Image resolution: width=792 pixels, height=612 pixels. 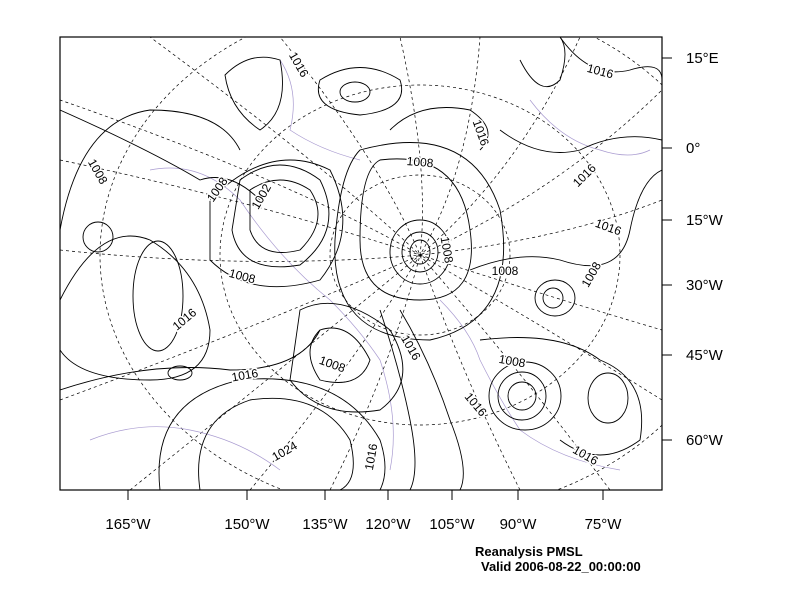 I want to click on contour-label: 1024, so click(x=285, y=451).